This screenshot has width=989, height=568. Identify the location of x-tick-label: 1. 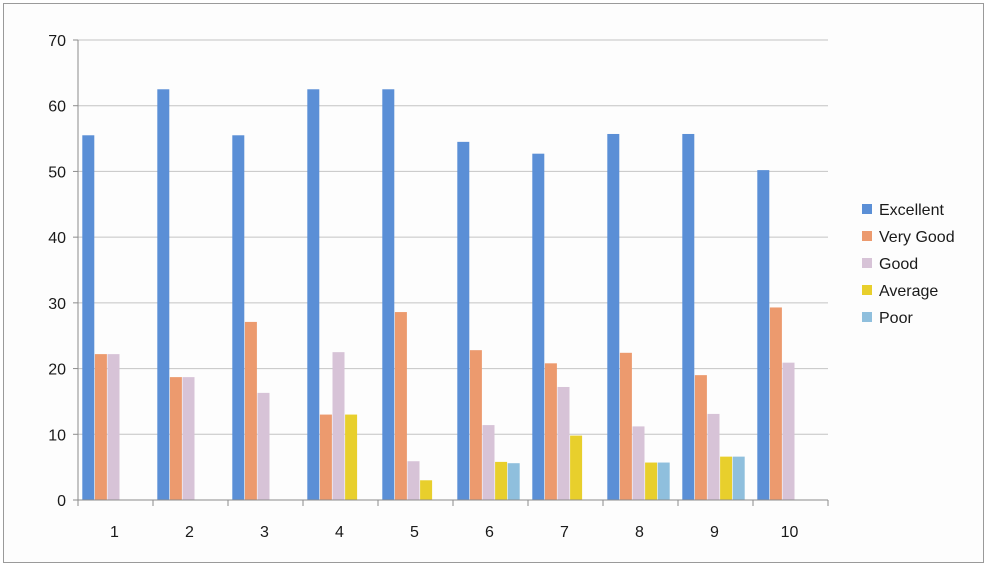
(114, 532).